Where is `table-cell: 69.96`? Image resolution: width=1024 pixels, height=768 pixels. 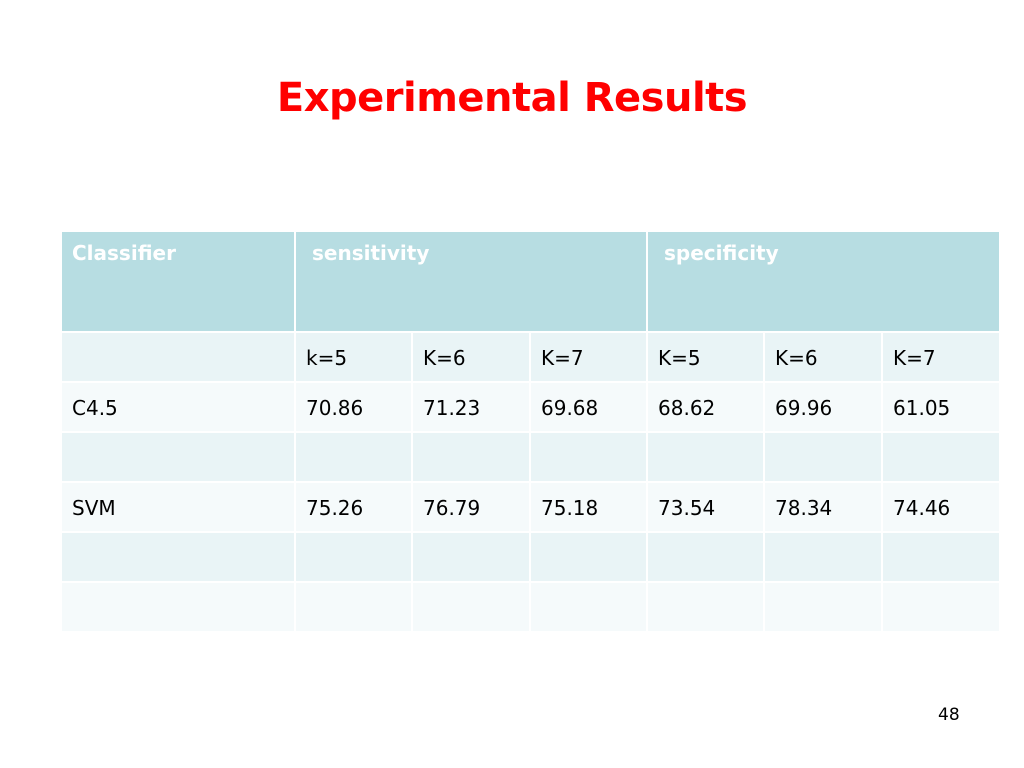 table-cell: 69.96 is located at coordinates (823, 407).